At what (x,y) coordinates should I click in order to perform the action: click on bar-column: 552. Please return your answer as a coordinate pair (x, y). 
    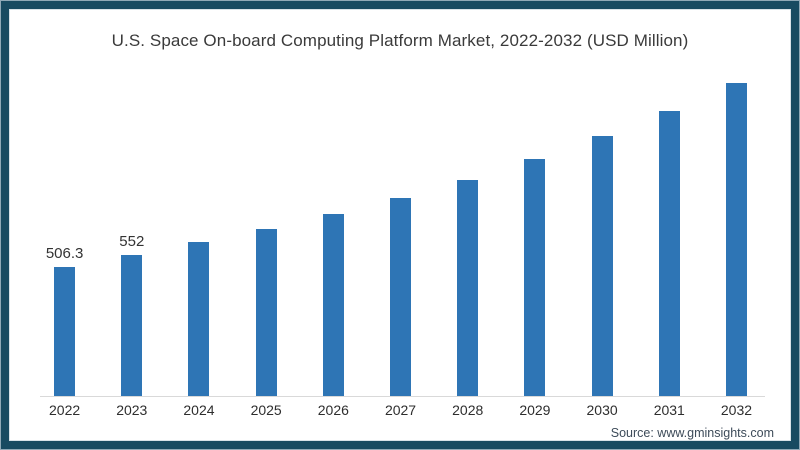
    Looking at the image, I should click on (131, 228).